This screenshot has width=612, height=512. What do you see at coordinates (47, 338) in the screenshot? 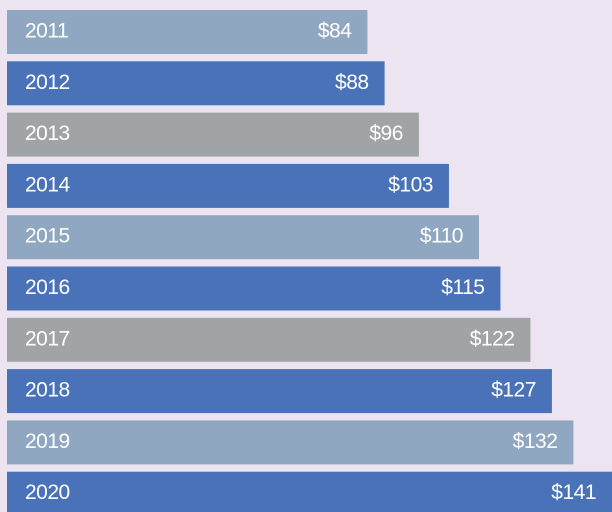
I see `category-label: 2017` at bounding box center [47, 338].